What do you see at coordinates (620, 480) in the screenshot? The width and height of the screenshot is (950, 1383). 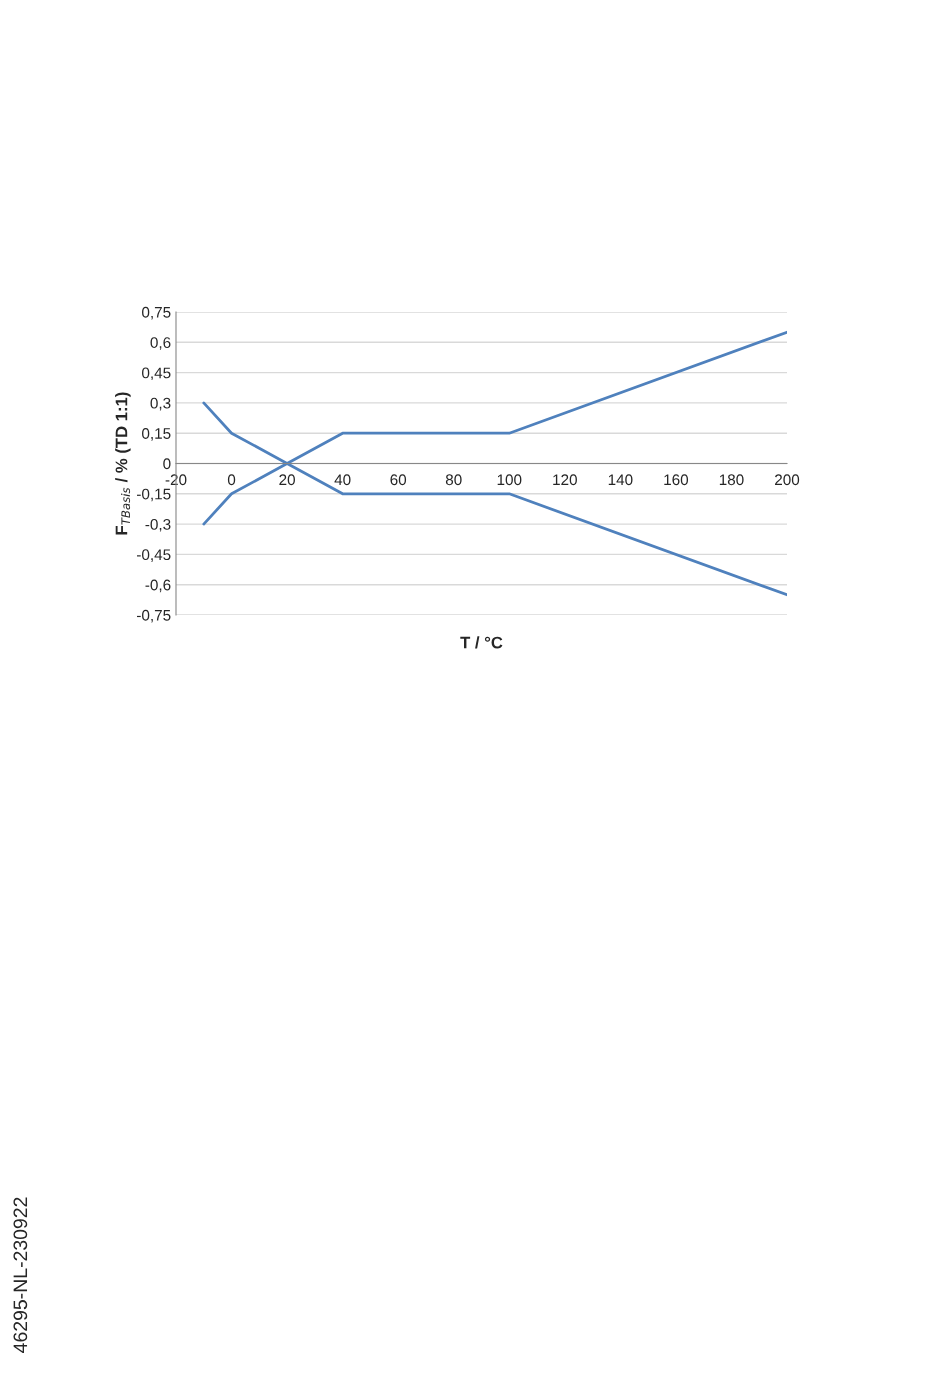 I see `x-tick-label: 140` at bounding box center [620, 480].